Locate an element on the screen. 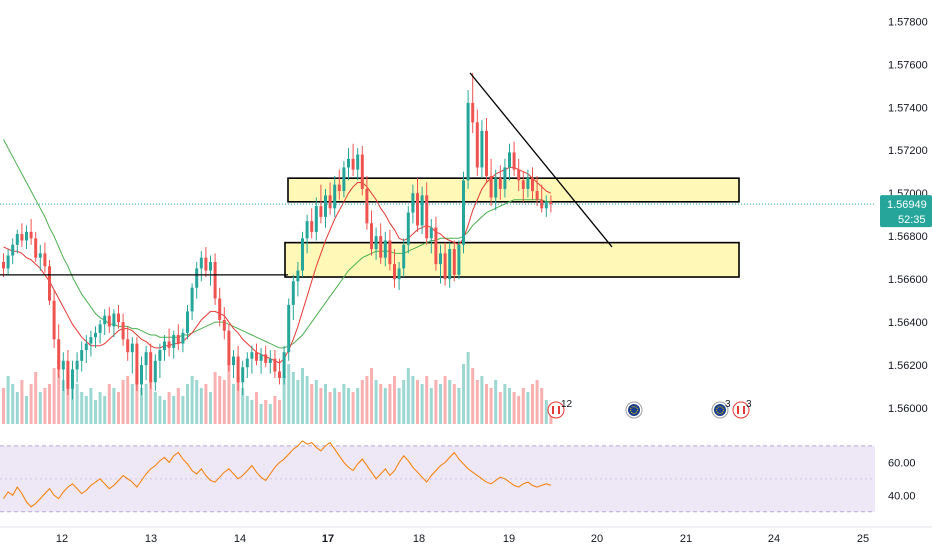 The width and height of the screenshot is (932, 555). zones is located at coordinates (512, 227).